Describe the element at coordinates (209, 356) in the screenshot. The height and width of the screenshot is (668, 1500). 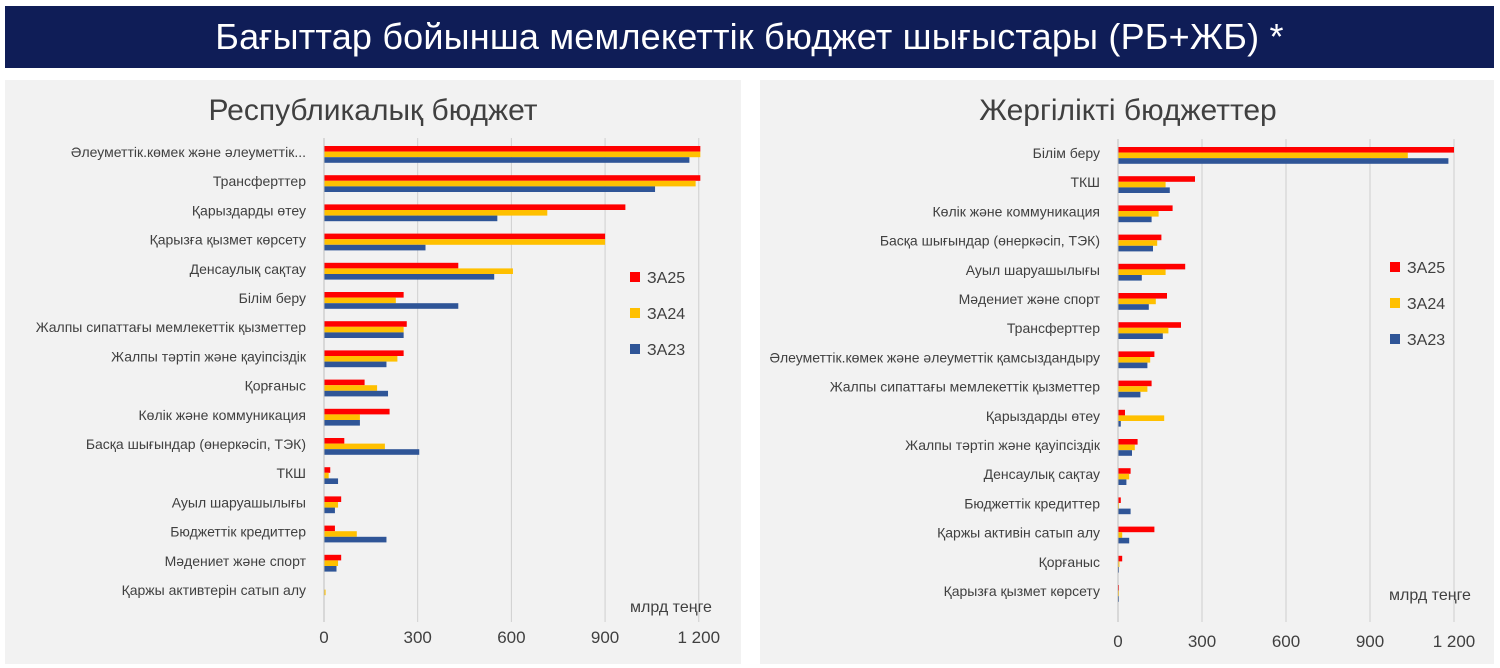
I see `category-label: Жалпы тәртіп және қауіпсіздік` at that location.